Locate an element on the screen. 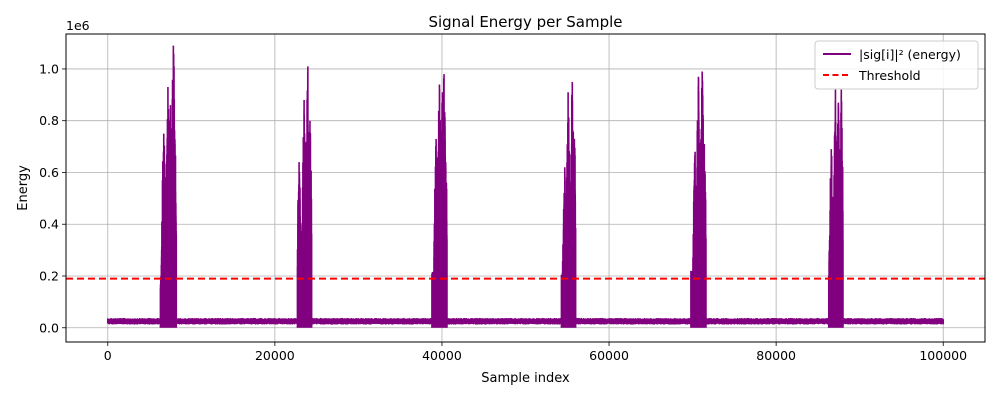 This screenshot has height=400, width=1000. y-offset-text: 1e6 is located at coordinates (78, 25).